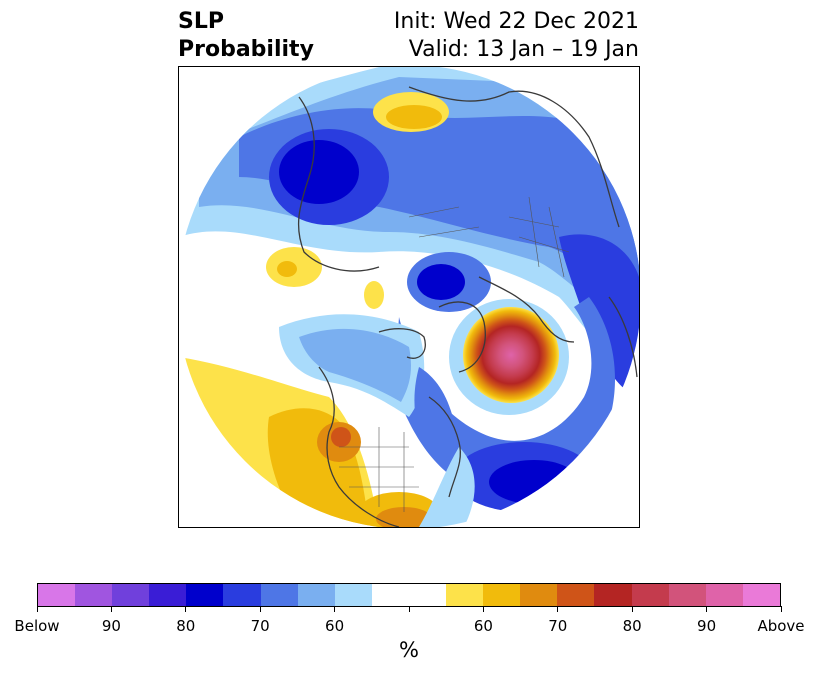 The image size is (819, 676). What do you see at coordinates (454, 354) in the screenshot?
I see `country-borders` at bounding box center [454, 354].